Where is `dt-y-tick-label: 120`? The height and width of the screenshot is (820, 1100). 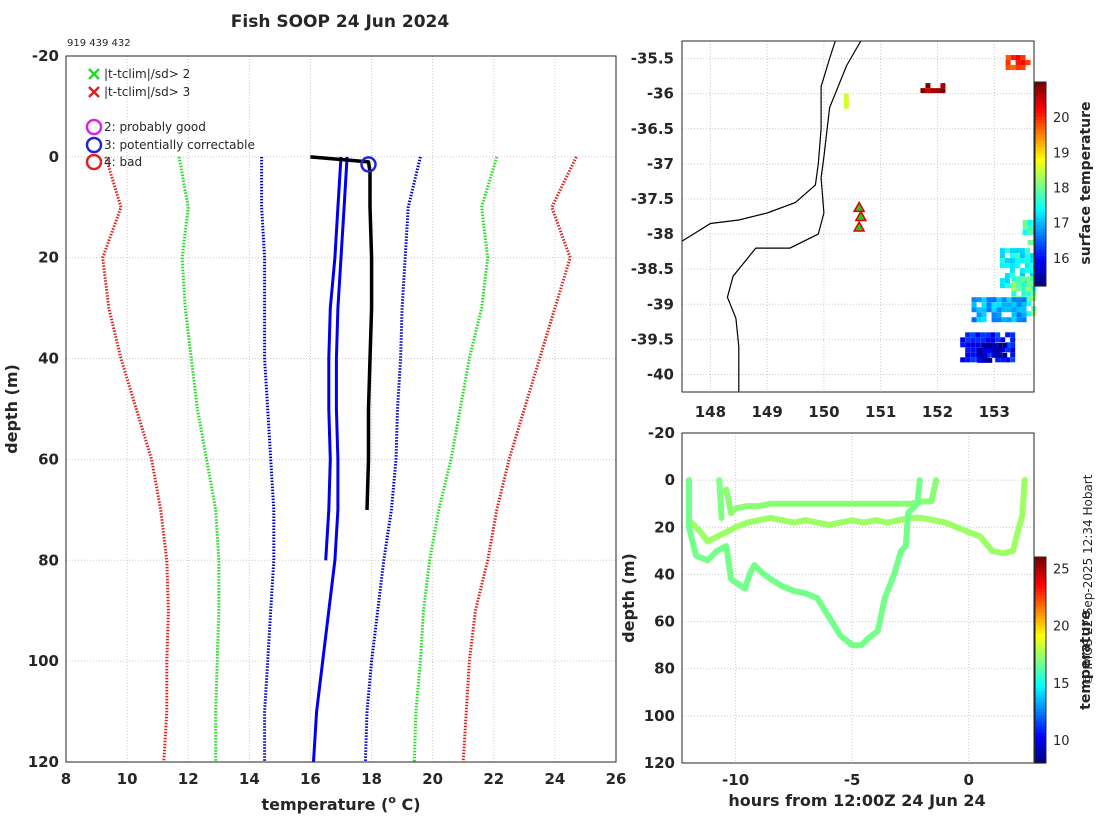 dt-y-tick-label: 120 is located at coordinates (659, 763).